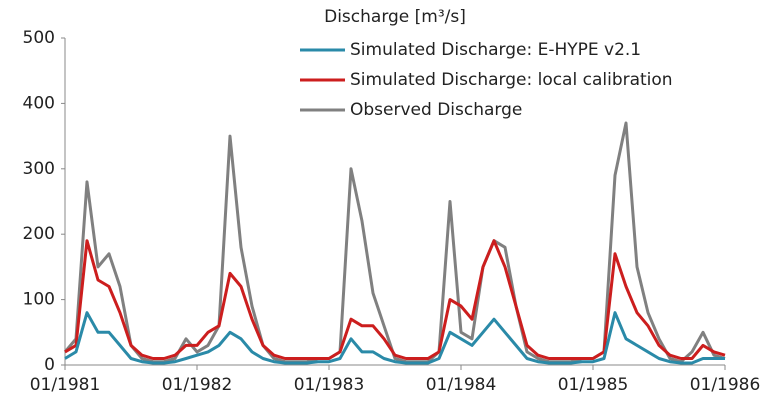  Describe the element at coordinates (593, 385) in the screenshot. I see `x-tick-label: 01/1985` at that location.